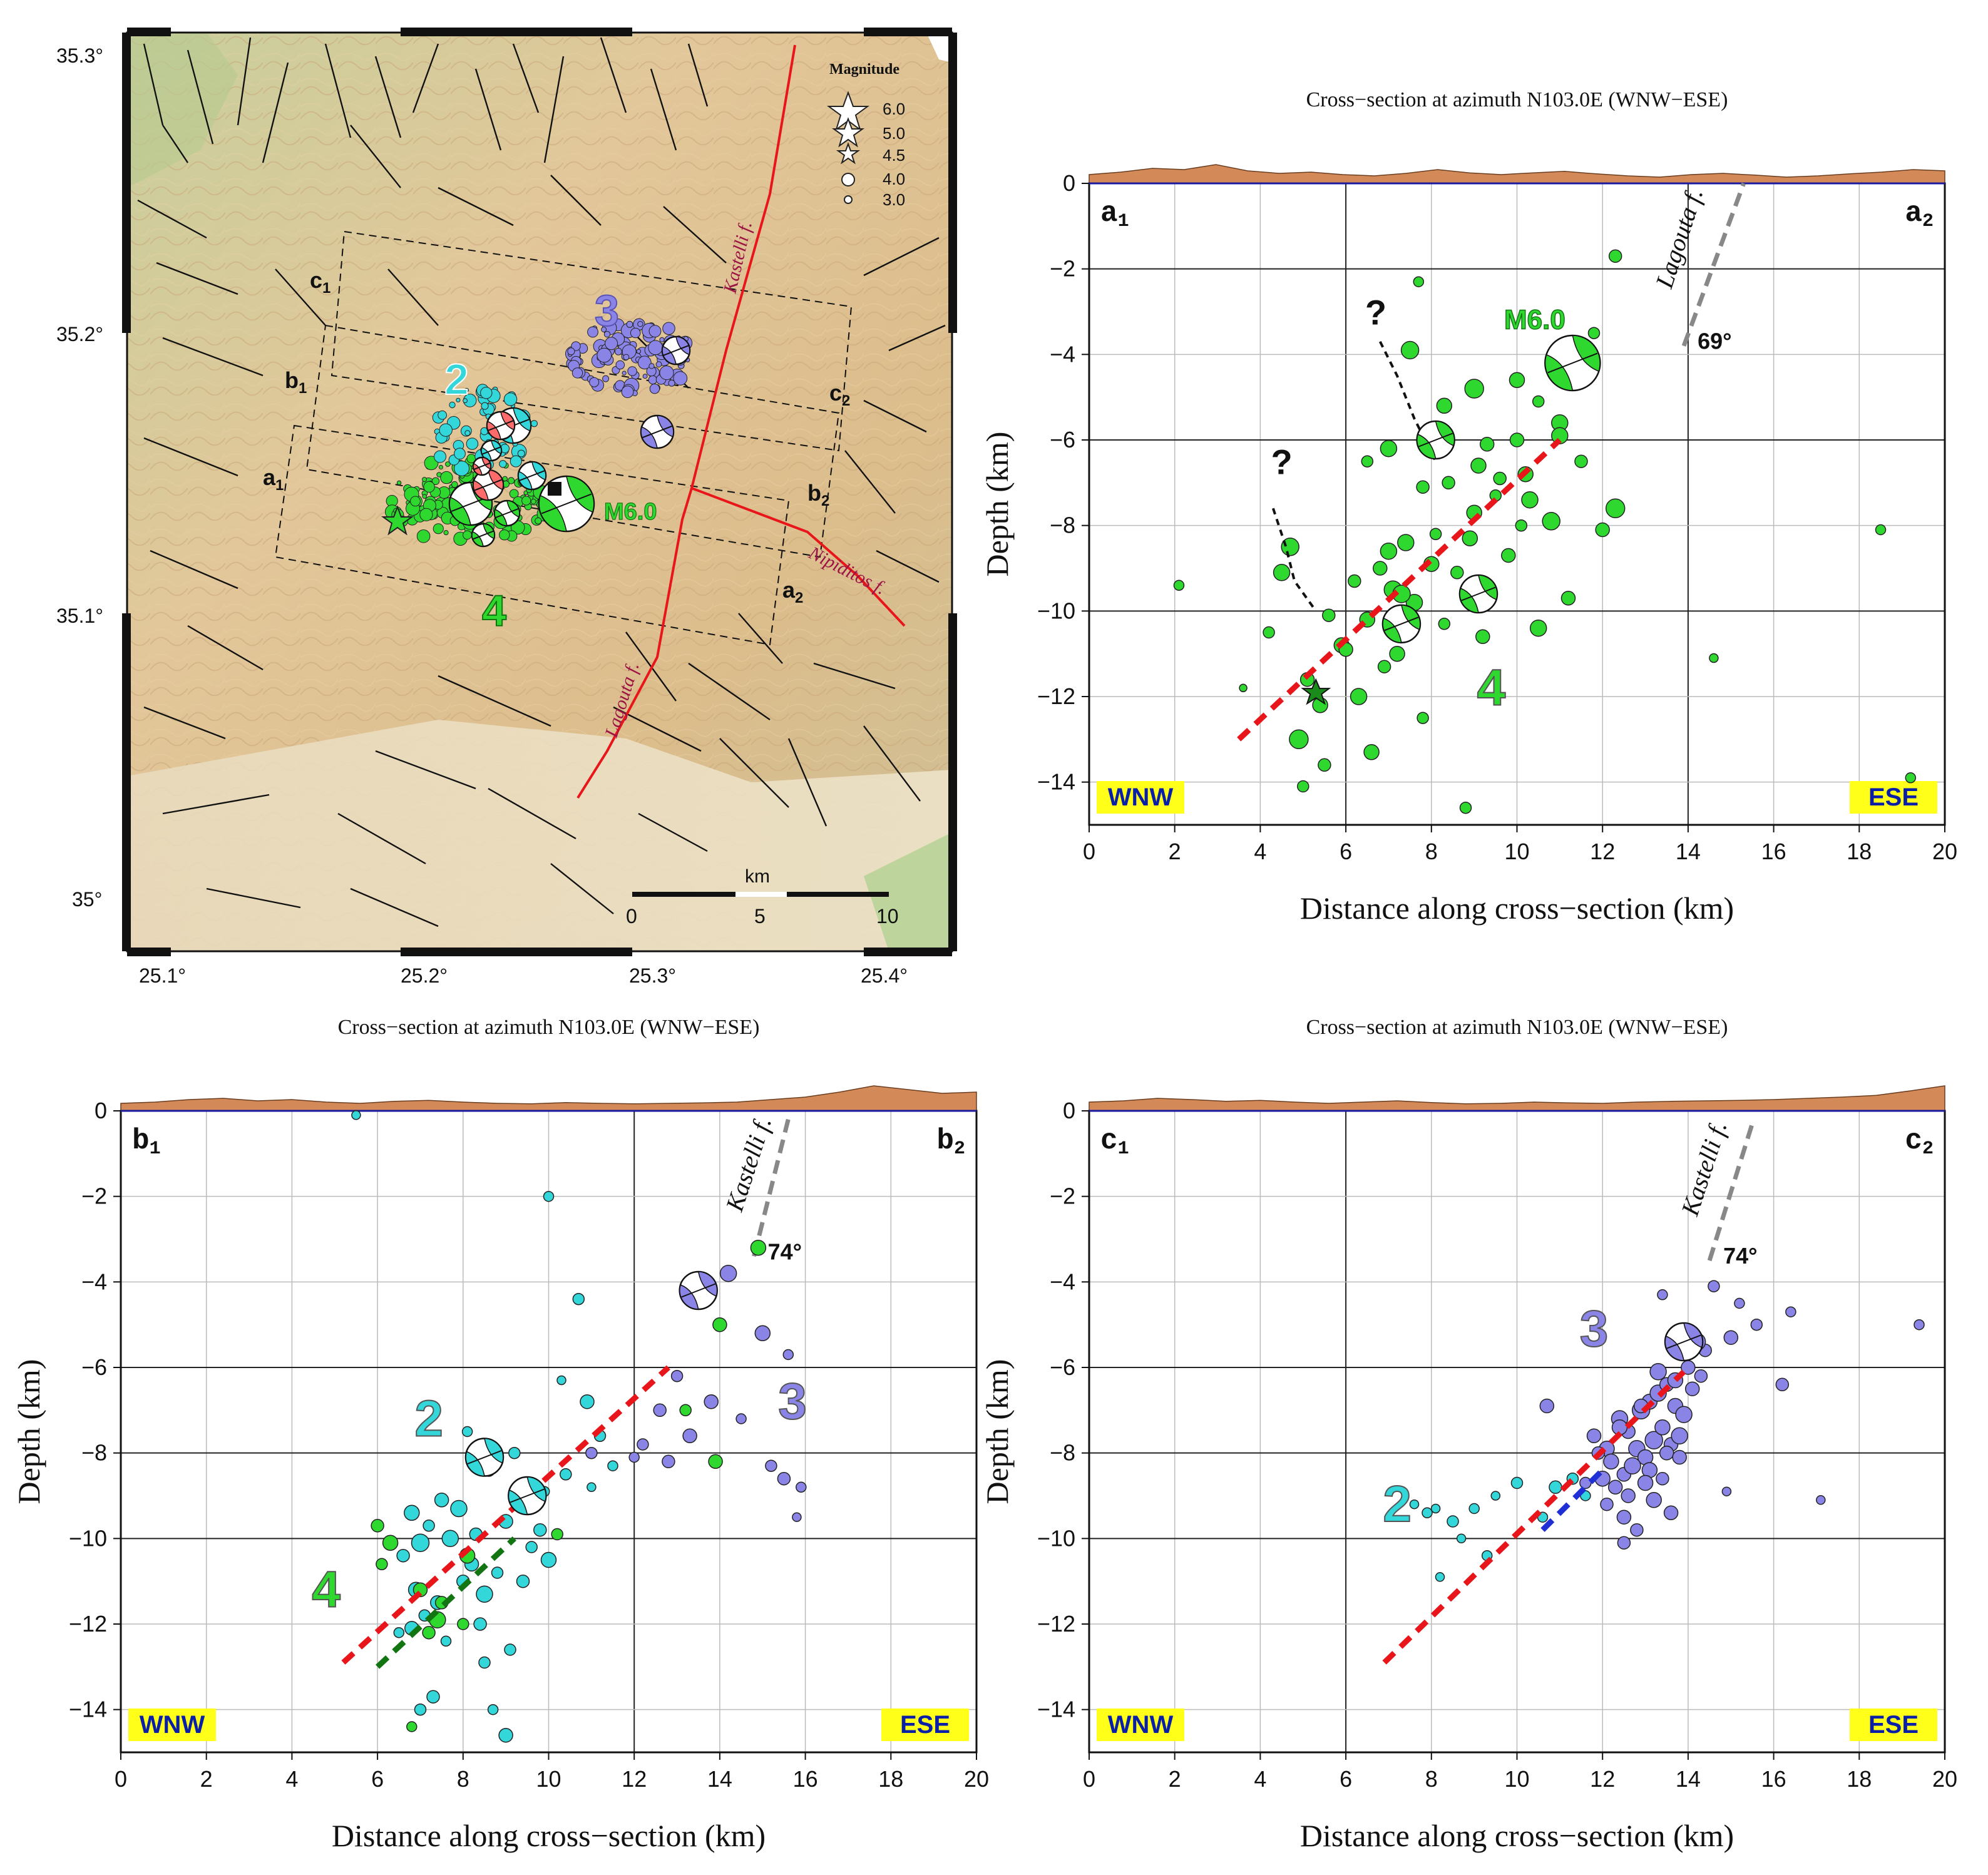 The width and height of the screenshot is (1988, 1875). I want to click on magnitude-legend: Magnitude 6.0 5.0 4.5 4.0 3.0, so click(865, 135).